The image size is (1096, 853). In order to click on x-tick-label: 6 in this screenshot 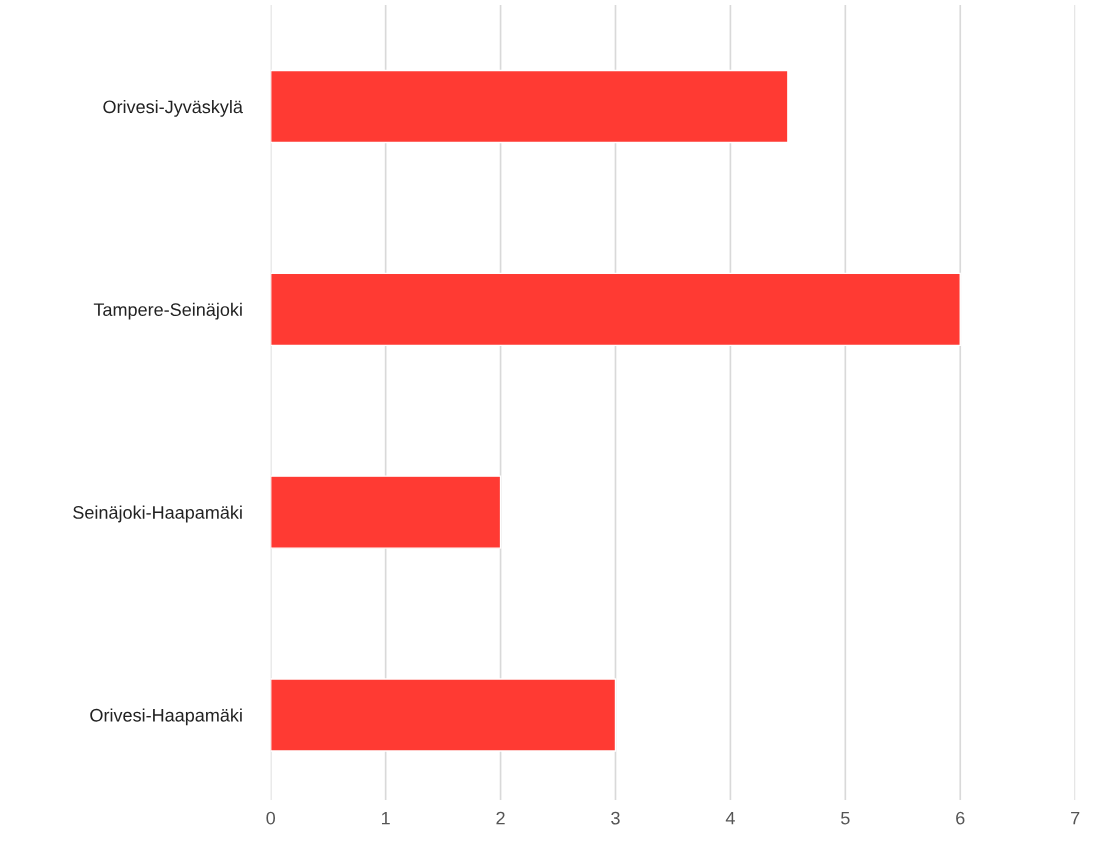, I will do `click(960, 818)`.